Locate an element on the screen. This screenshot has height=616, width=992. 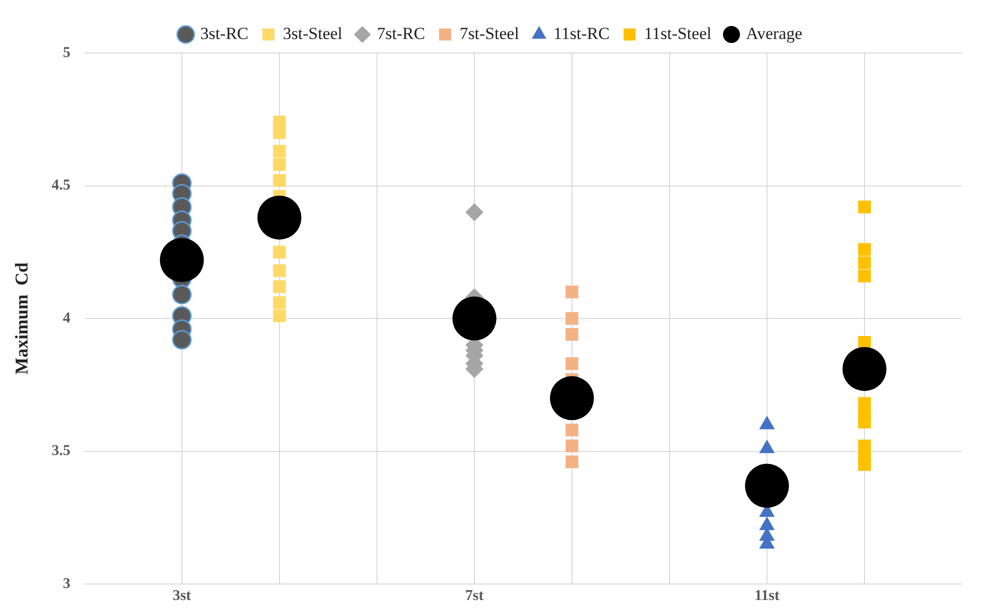
x-tick-label: 11st is located at coordinates (767, 596).